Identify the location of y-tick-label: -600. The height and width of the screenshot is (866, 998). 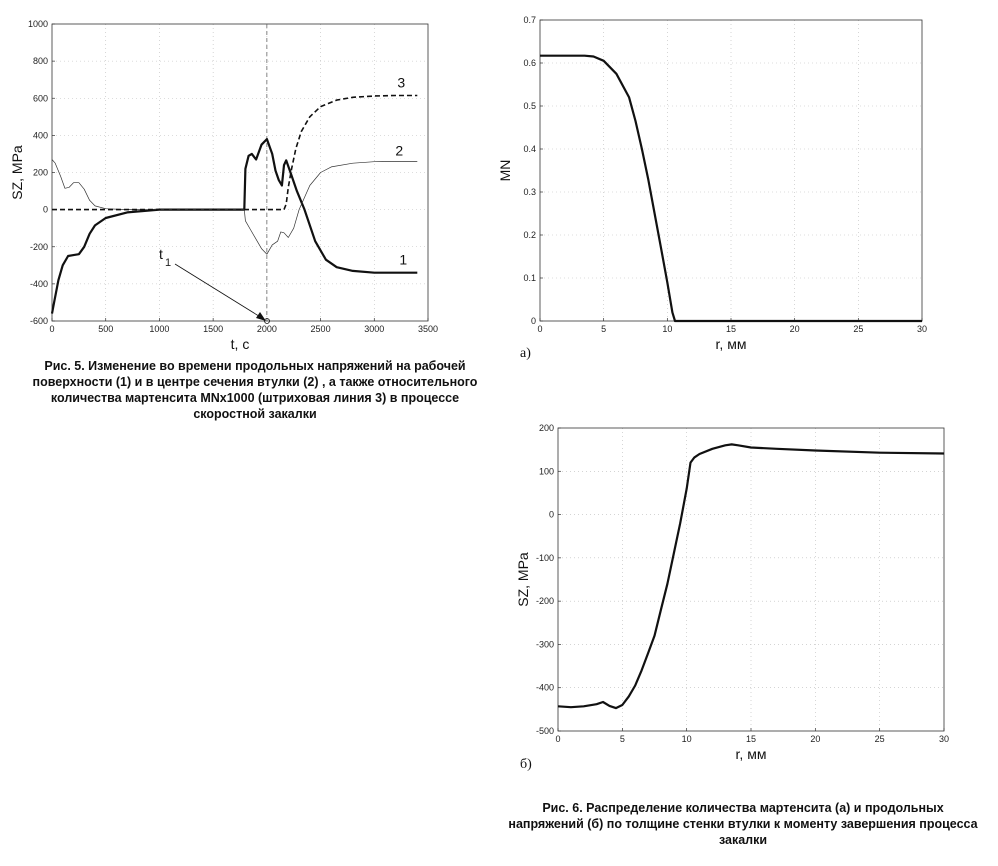
(39, 321).